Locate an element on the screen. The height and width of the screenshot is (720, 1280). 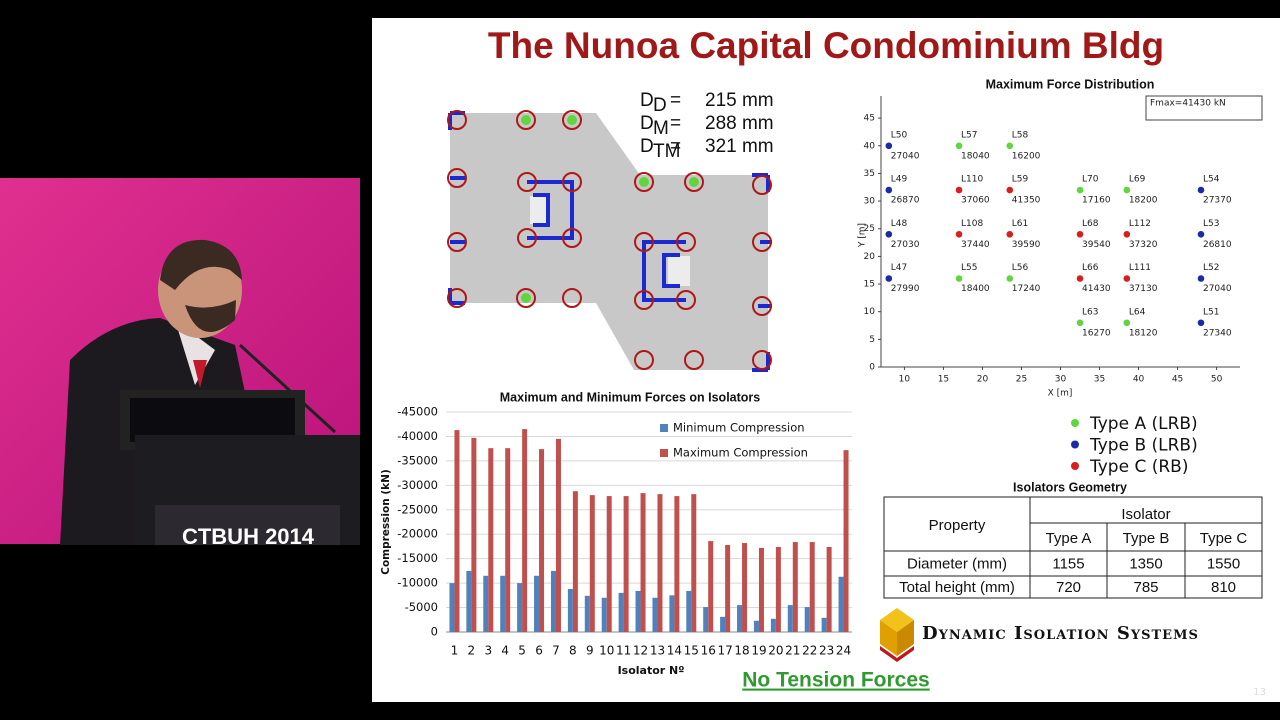
point-label: L69 is located at coordinates (1137, 180).